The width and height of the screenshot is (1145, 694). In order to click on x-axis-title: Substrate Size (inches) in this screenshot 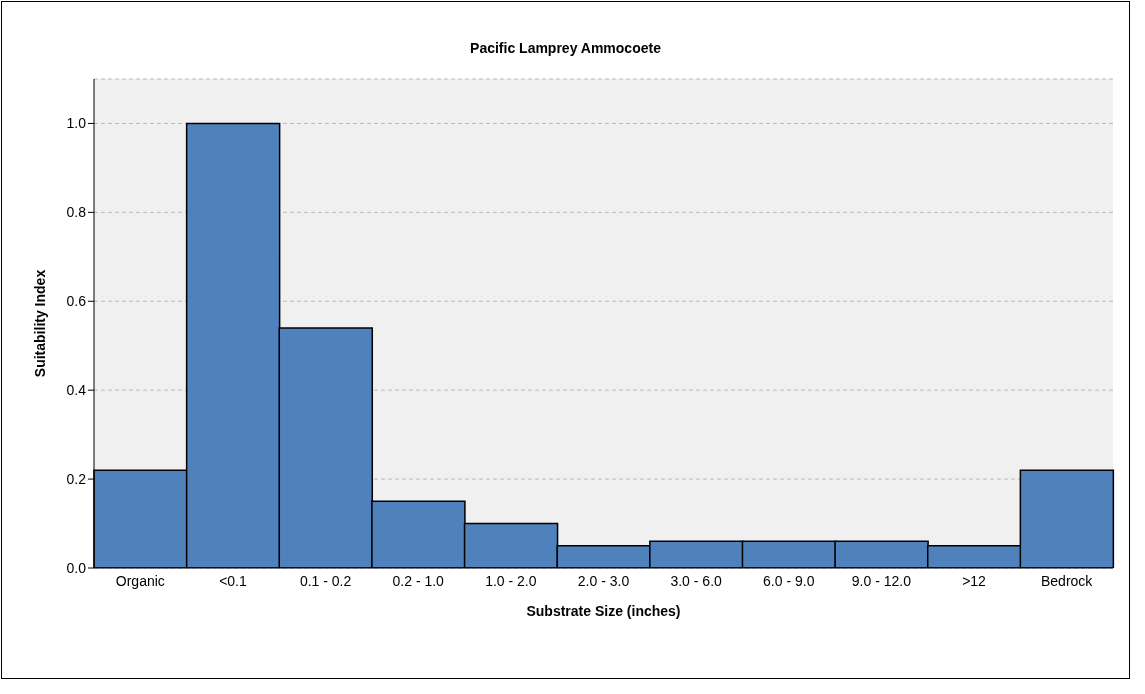, I will do `click(603, 611)`.